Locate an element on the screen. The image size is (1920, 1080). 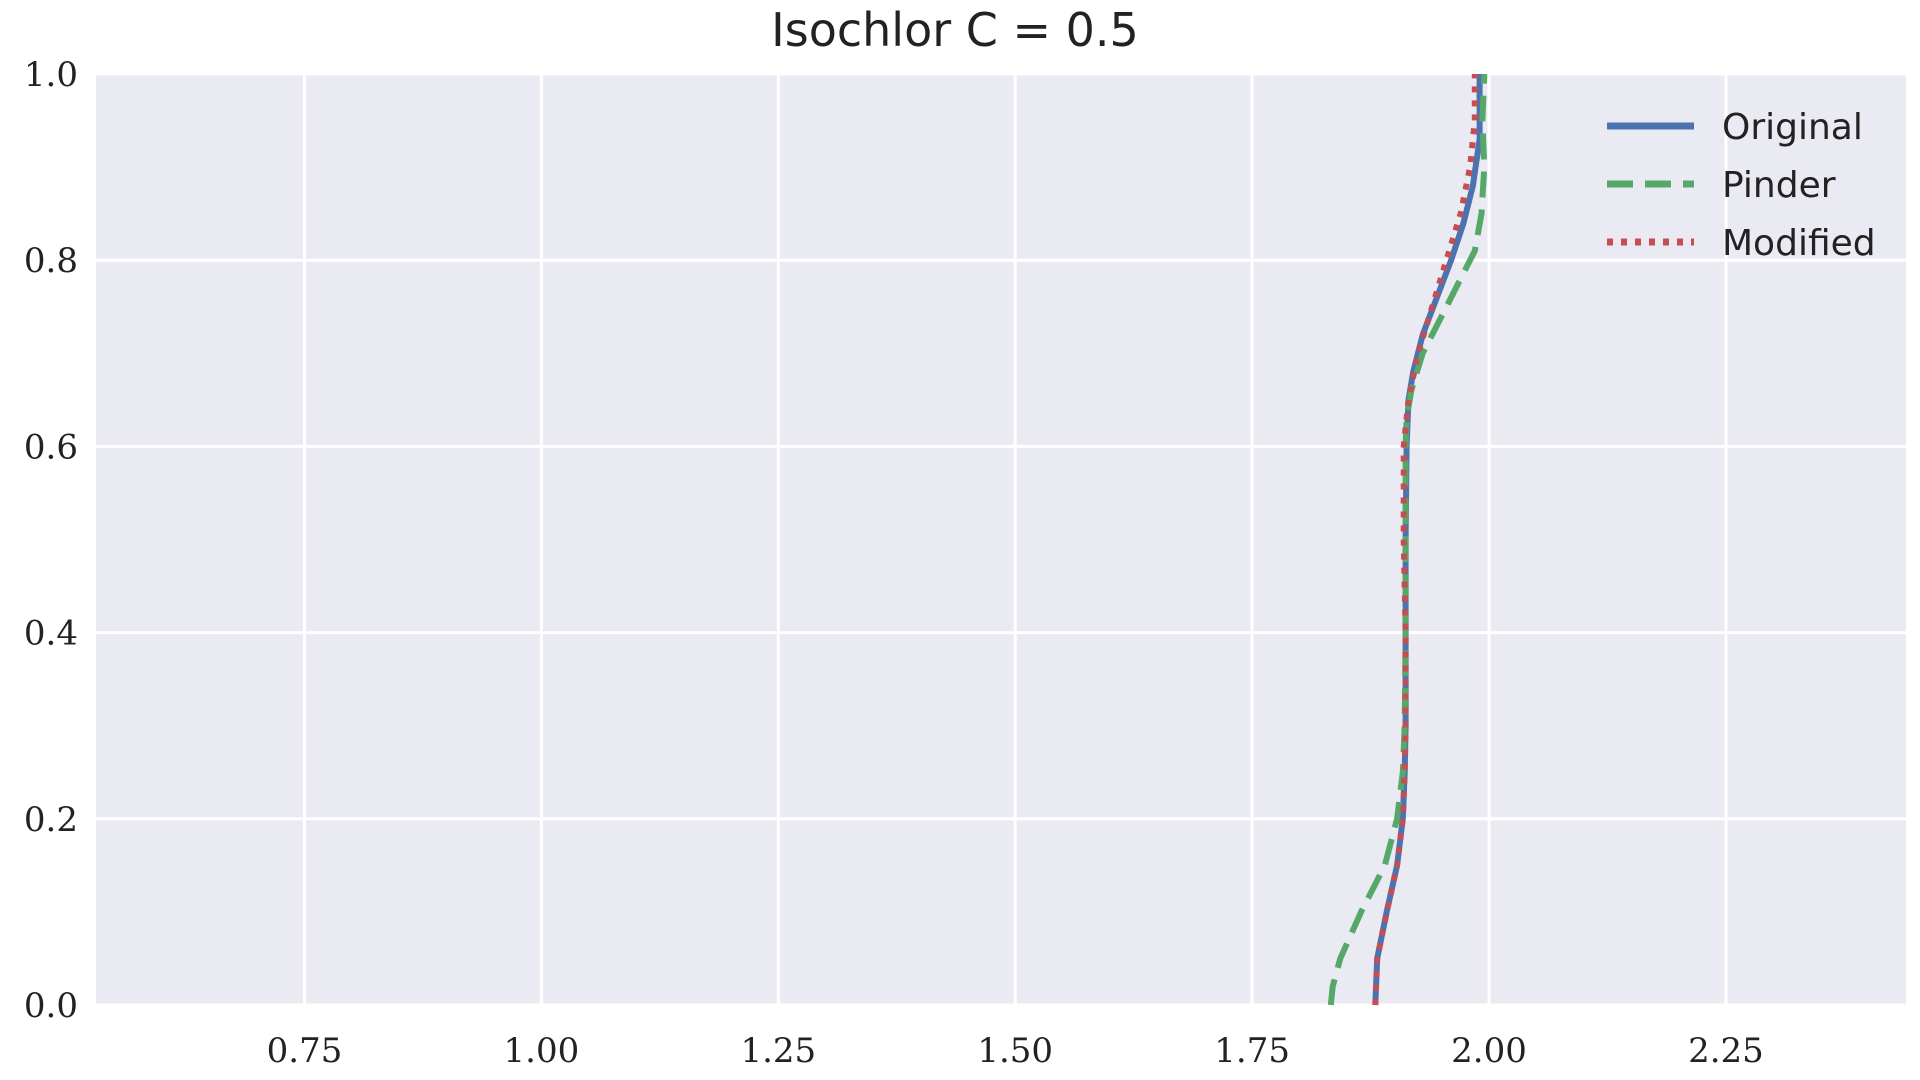
x-tick-label: 2.25 is located at coordinates (1726, 1051).